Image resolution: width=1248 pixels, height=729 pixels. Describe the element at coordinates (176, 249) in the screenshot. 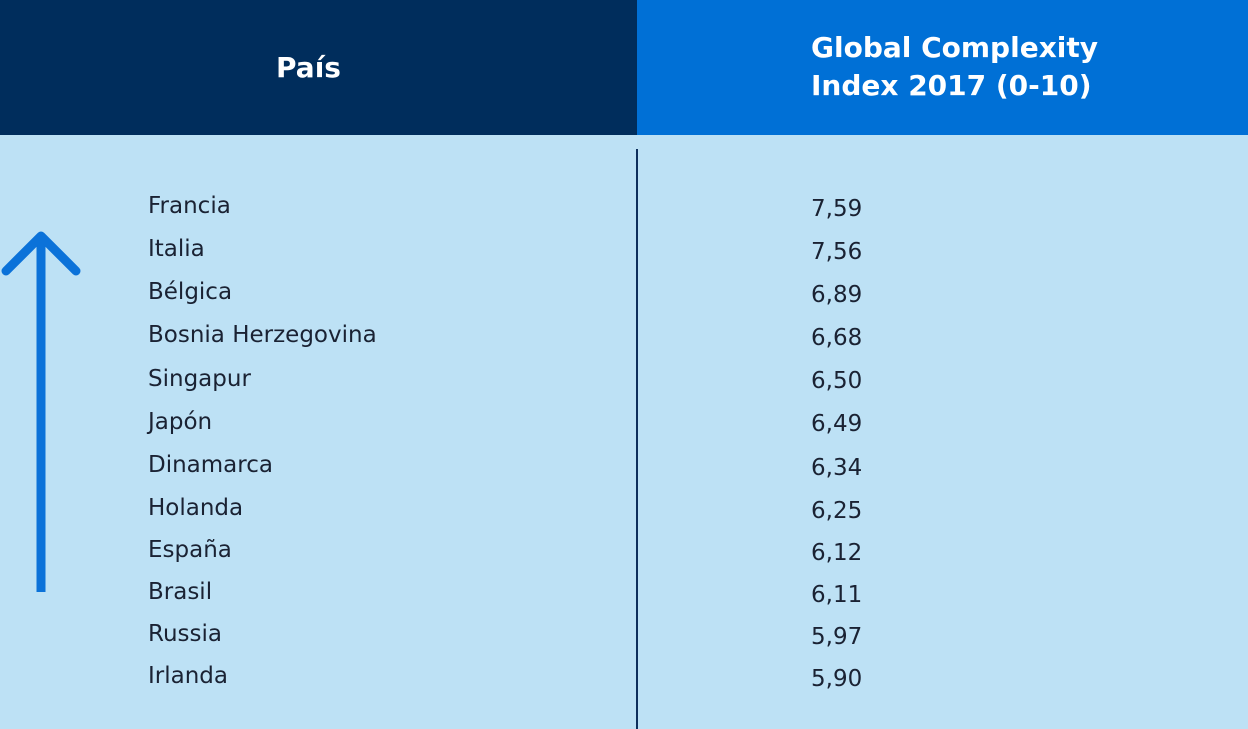

I see `country-cell: Italia` at that location.